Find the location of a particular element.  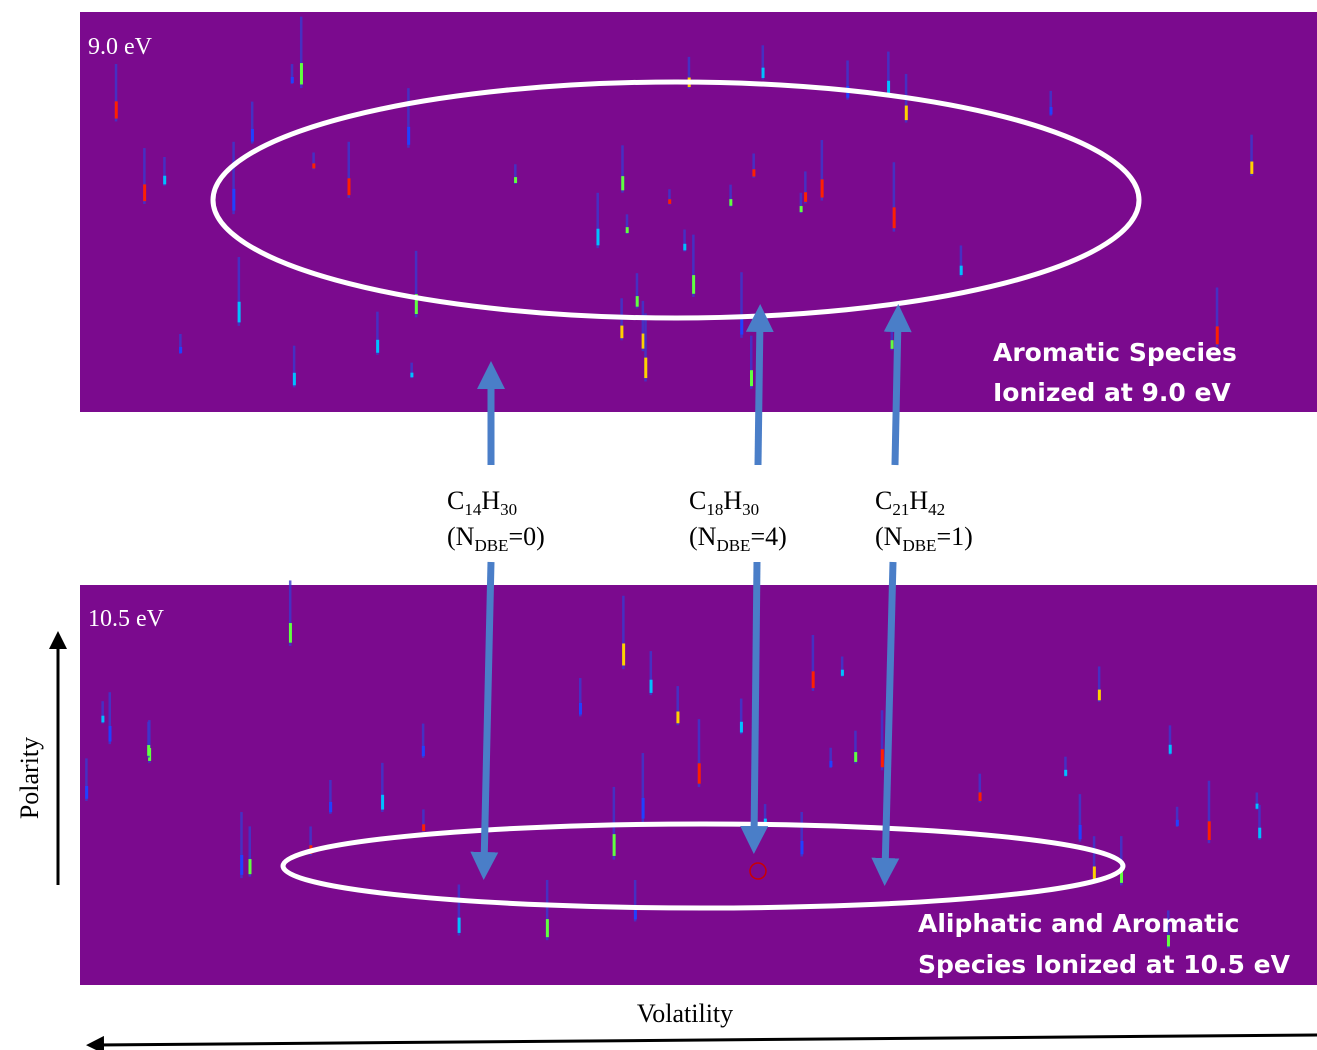

compound-label: (NDBE=1) is located at coordinates (924, 538).